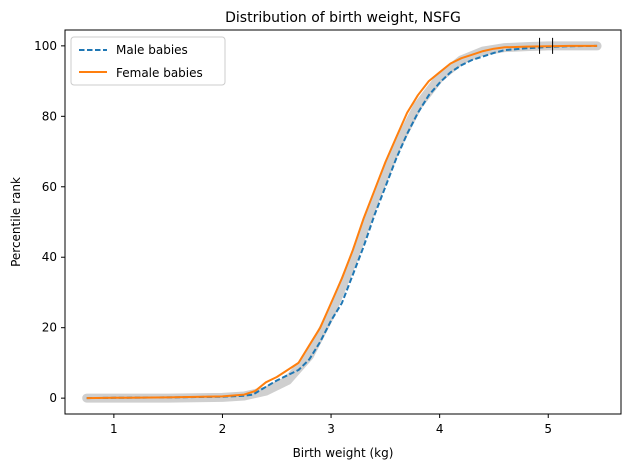 The width and height of the screenshot is (630, 470). Describe the element at coordinates (223, 429) in the screenshot. I see `x-tick-label-2: 2` at that location.